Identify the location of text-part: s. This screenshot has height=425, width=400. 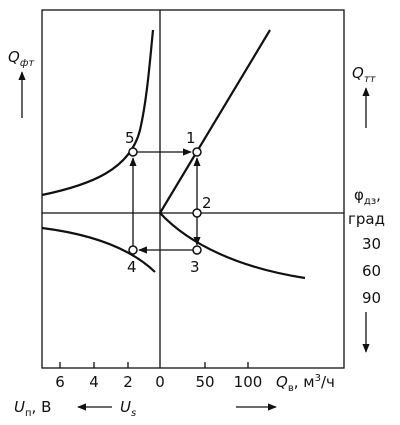
(133, 413).